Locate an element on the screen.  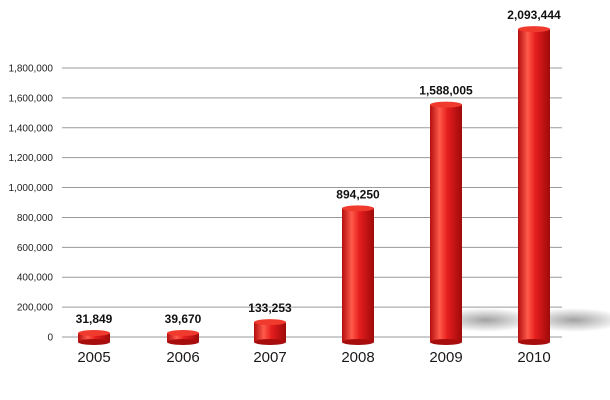
y-tick-label: 1,400,000 is located at coordinates (31, 128).